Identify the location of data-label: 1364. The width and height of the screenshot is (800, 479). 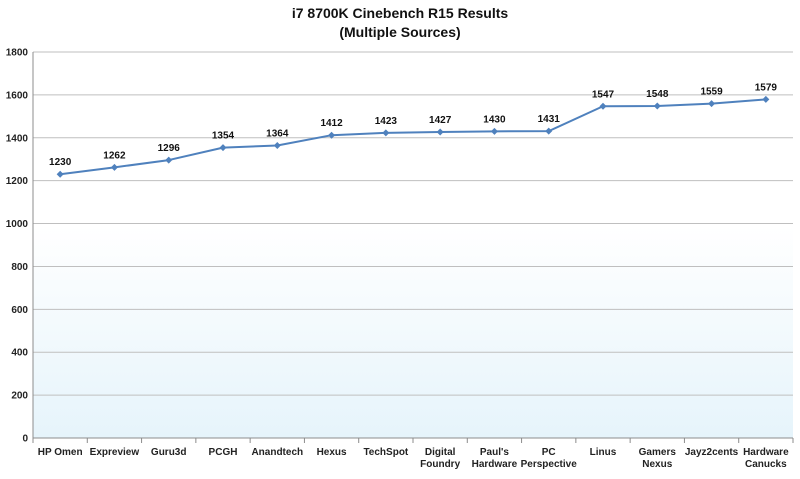
(277, 133).